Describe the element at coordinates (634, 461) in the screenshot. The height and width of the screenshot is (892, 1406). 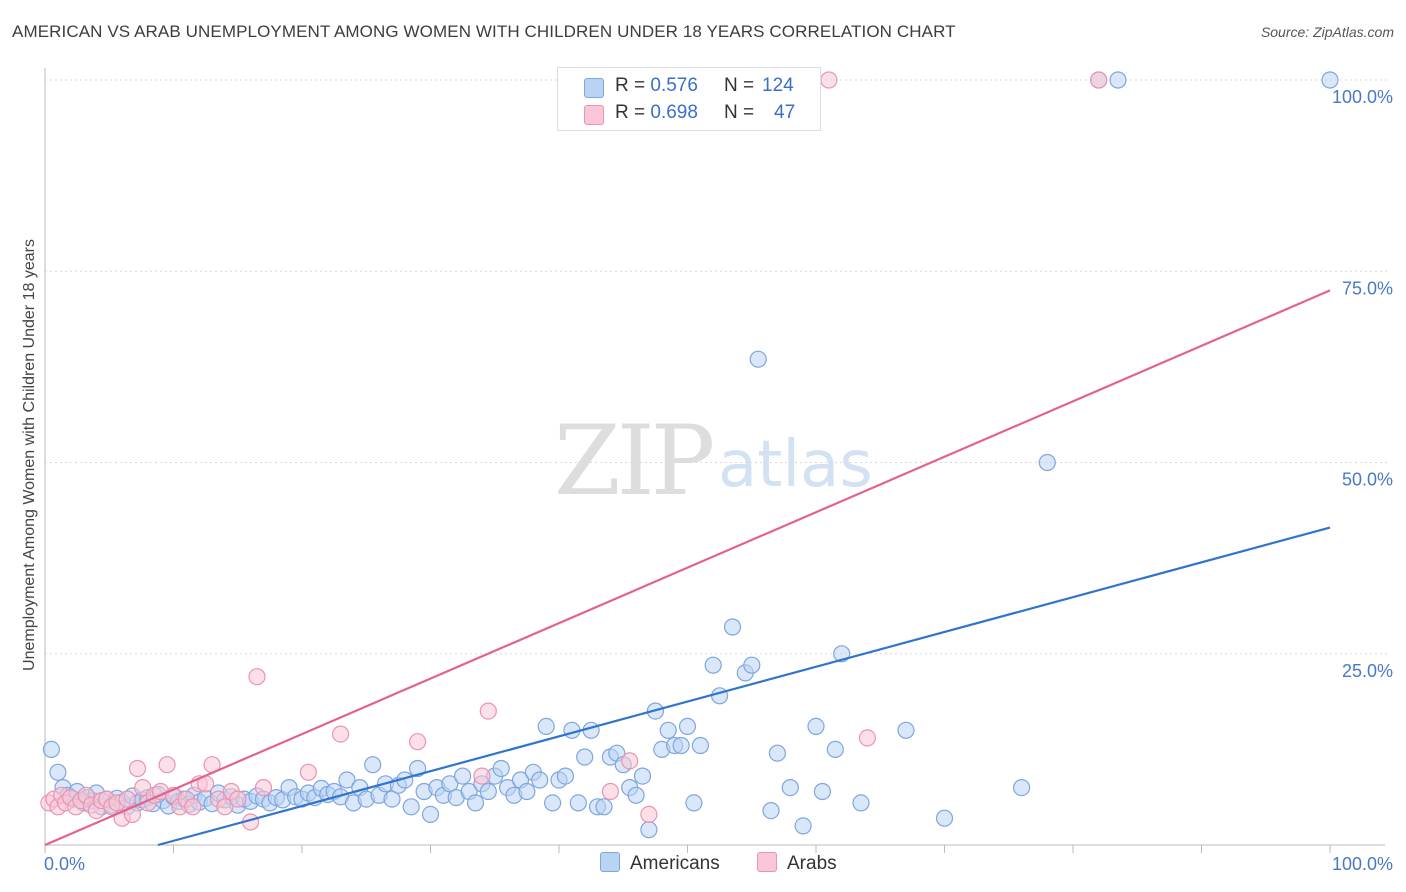
I see `watermark-zip: ZIP` at that location.